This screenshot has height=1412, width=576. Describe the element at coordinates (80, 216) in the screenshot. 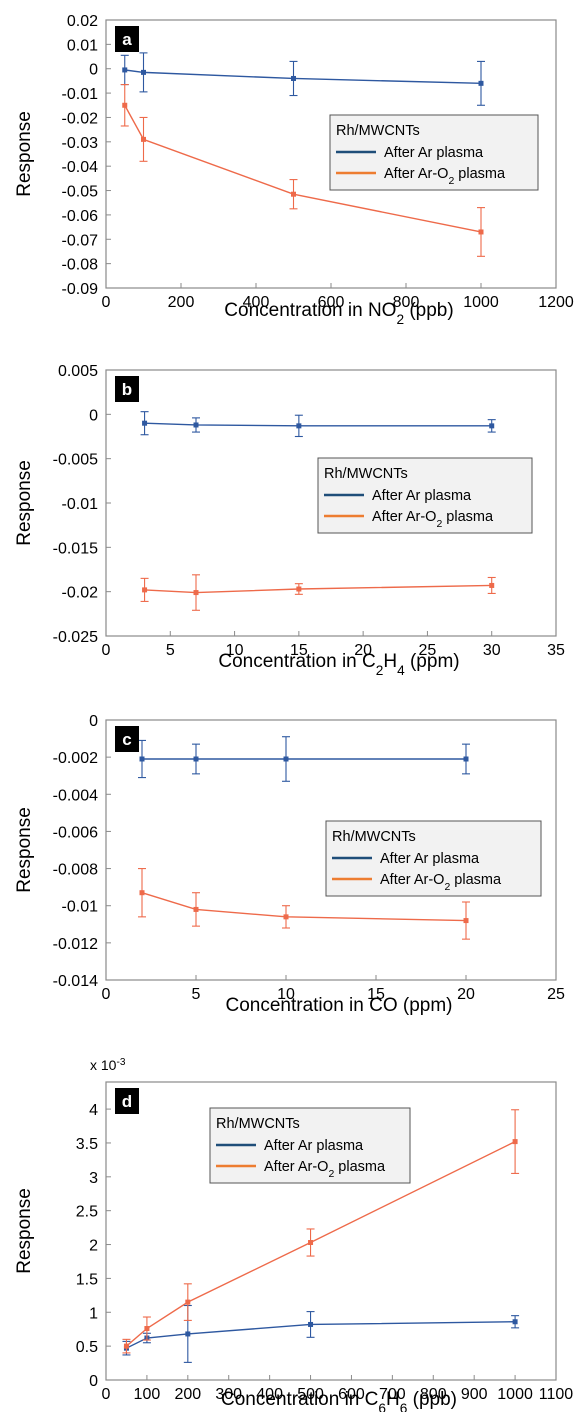

I see `y-tick-label: -0.06` at that location.